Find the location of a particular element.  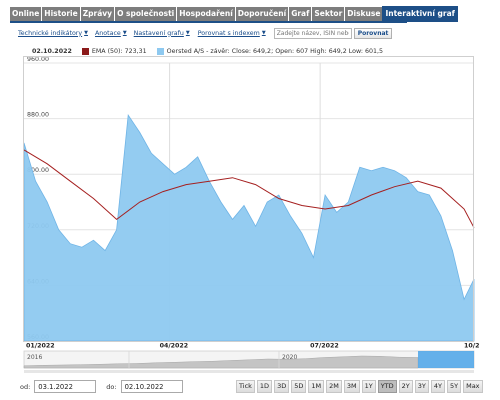

period-selector: Tick 1D 3D 5D 1M 2M 3M 1Y YTD 2Y 3Y 4Y 5Y Max is located at coordinates (359, 386).